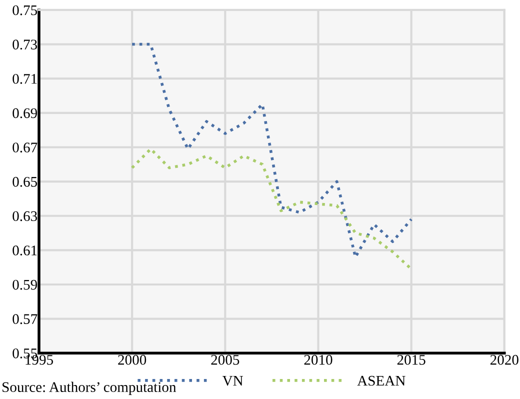 Image resolution: width=520 pixels, height=399 pixels. What do you see at coordinates (233, 381) in the screenshot?
I see `legend-label: VN` at bounding box center [233, 381].